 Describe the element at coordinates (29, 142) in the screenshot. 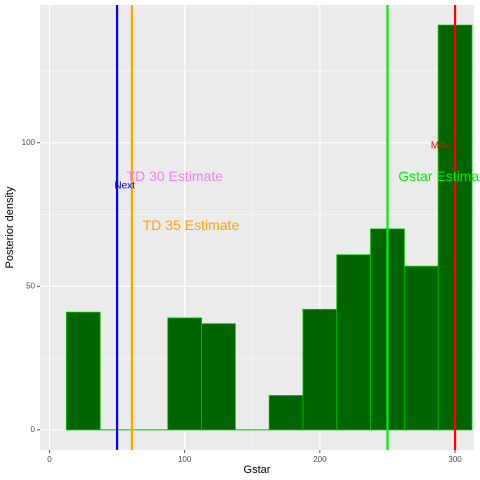

I see `y-tick-label: 100` at that location.